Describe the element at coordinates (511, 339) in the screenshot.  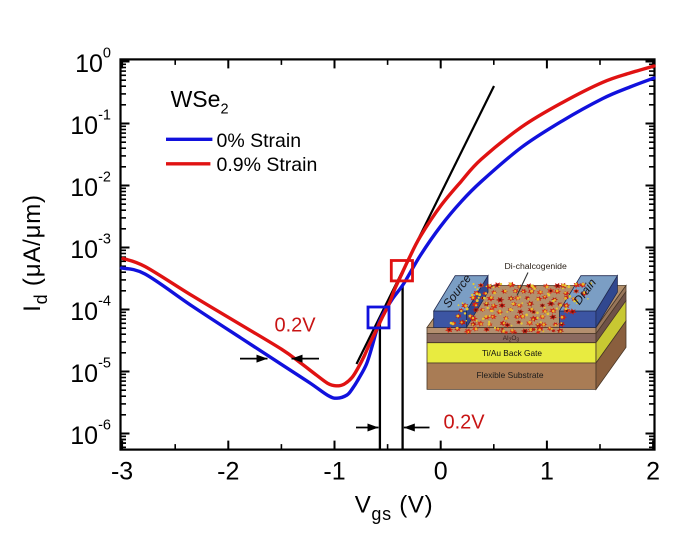
I see `svg-text: Al2O3` at that location.